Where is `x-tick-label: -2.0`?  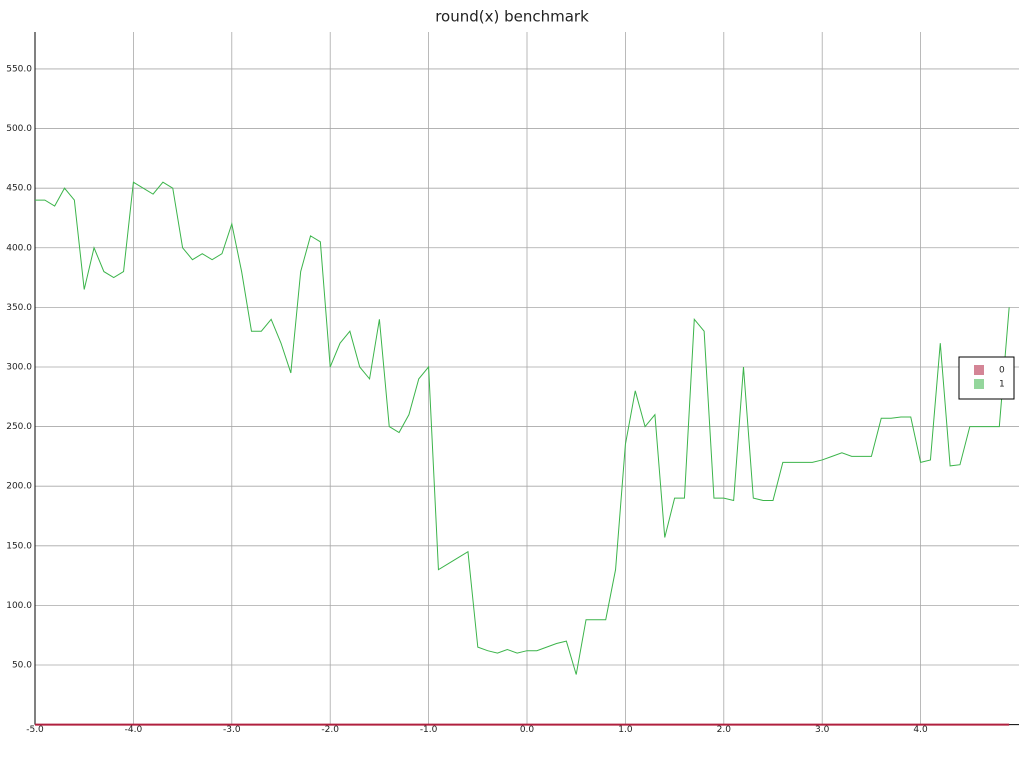
x-tick-label: -2.0 is located at coordinates (330, 730).